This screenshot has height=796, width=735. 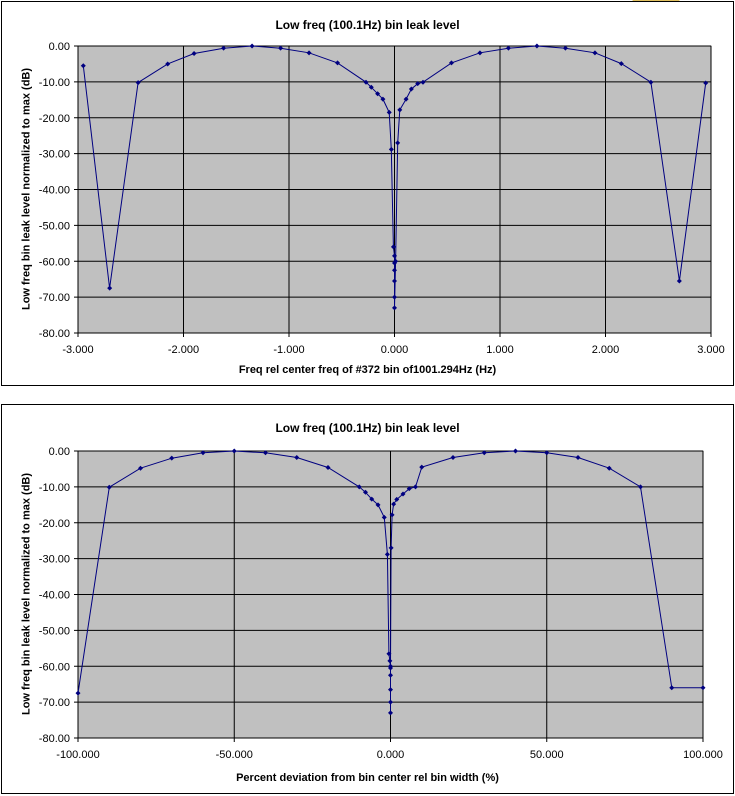 I want to click on x-tick-label: 3.000, so click(x=711, y=350).